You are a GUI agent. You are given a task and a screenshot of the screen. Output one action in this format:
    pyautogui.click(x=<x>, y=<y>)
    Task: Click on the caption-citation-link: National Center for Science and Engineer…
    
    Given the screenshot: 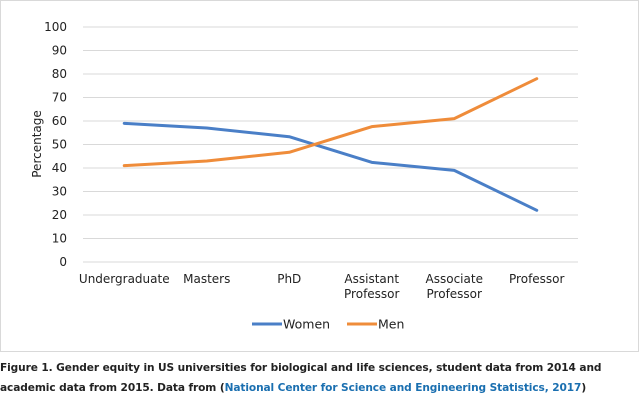 What is the action you would take?
    pyautogui.click(x=403, y=388)
    